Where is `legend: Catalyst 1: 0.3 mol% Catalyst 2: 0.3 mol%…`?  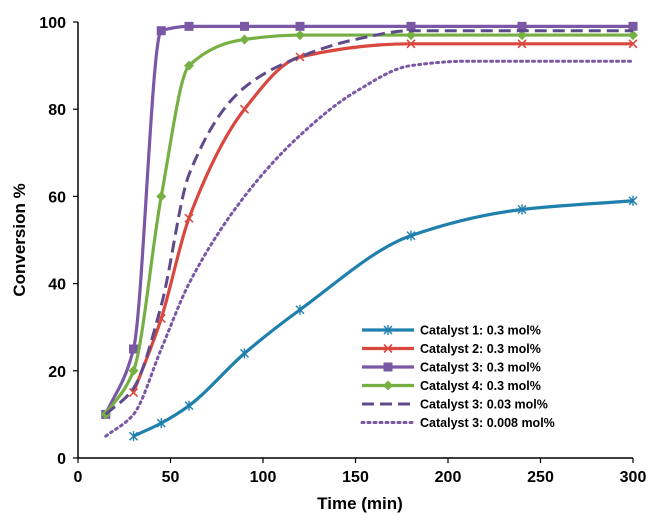 legend: Catalyst 1: 0.3 mol% Catalyst 2: 0.3 mol%… is located at coordinates (457, 377).